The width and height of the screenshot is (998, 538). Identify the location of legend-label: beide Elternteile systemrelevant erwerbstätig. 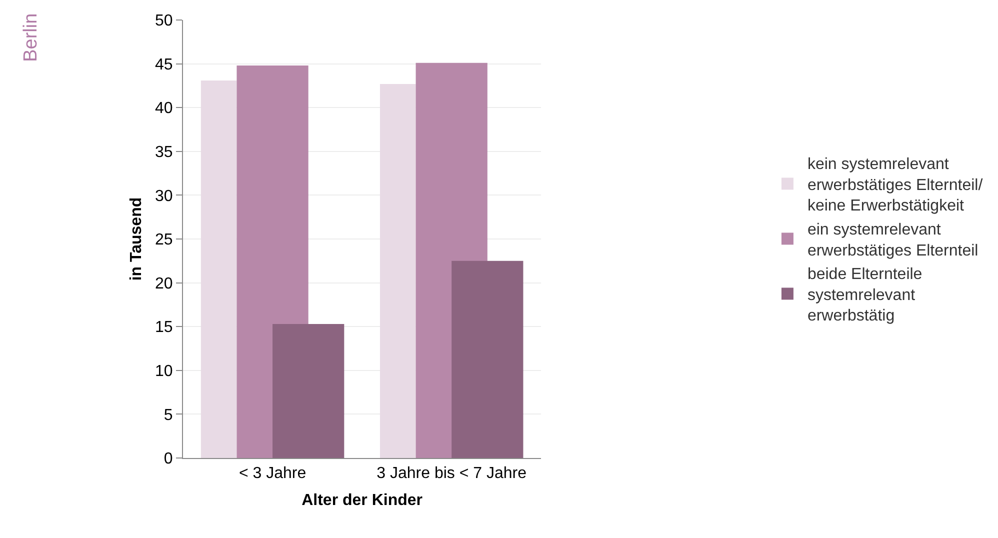
(864, 295).